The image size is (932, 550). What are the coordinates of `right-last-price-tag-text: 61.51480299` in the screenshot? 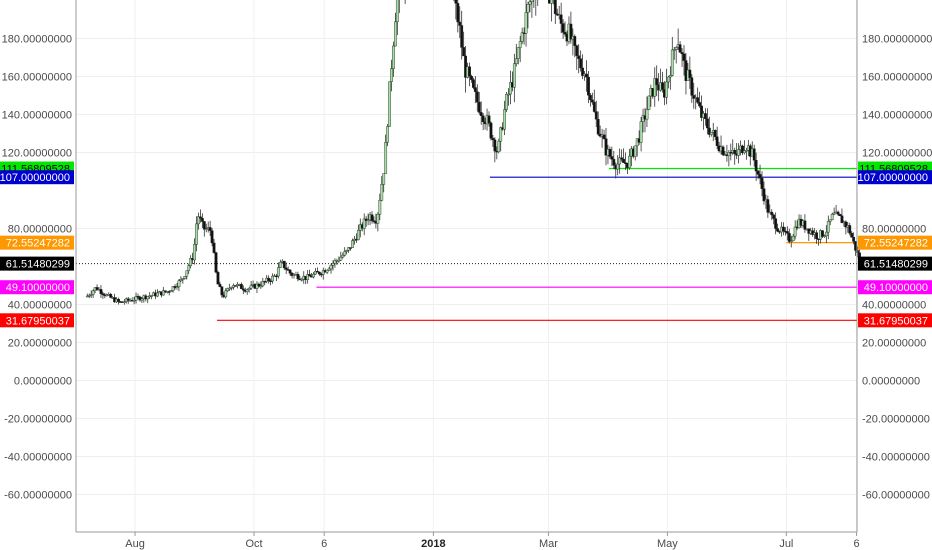 It's located at (896, 265).